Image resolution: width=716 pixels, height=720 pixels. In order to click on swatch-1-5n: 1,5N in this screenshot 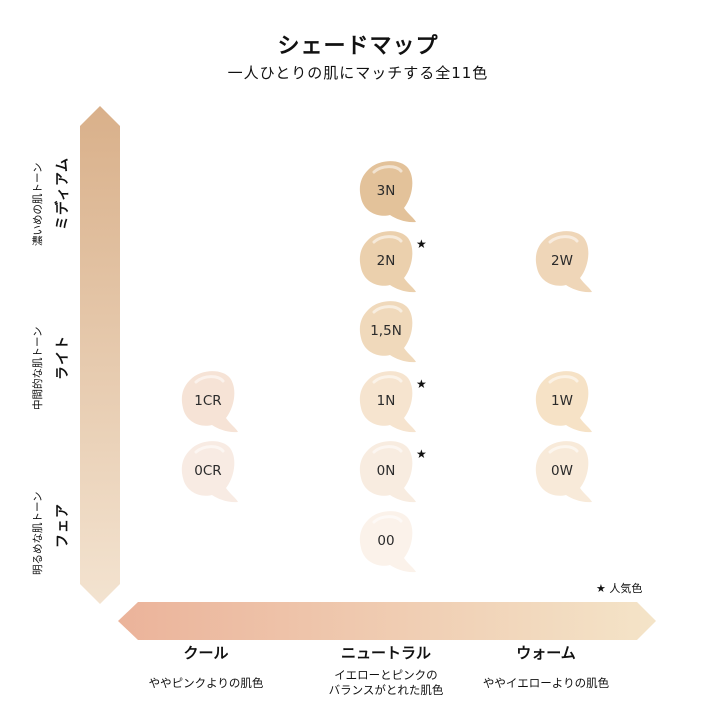, I will do `click(387, 332)`.